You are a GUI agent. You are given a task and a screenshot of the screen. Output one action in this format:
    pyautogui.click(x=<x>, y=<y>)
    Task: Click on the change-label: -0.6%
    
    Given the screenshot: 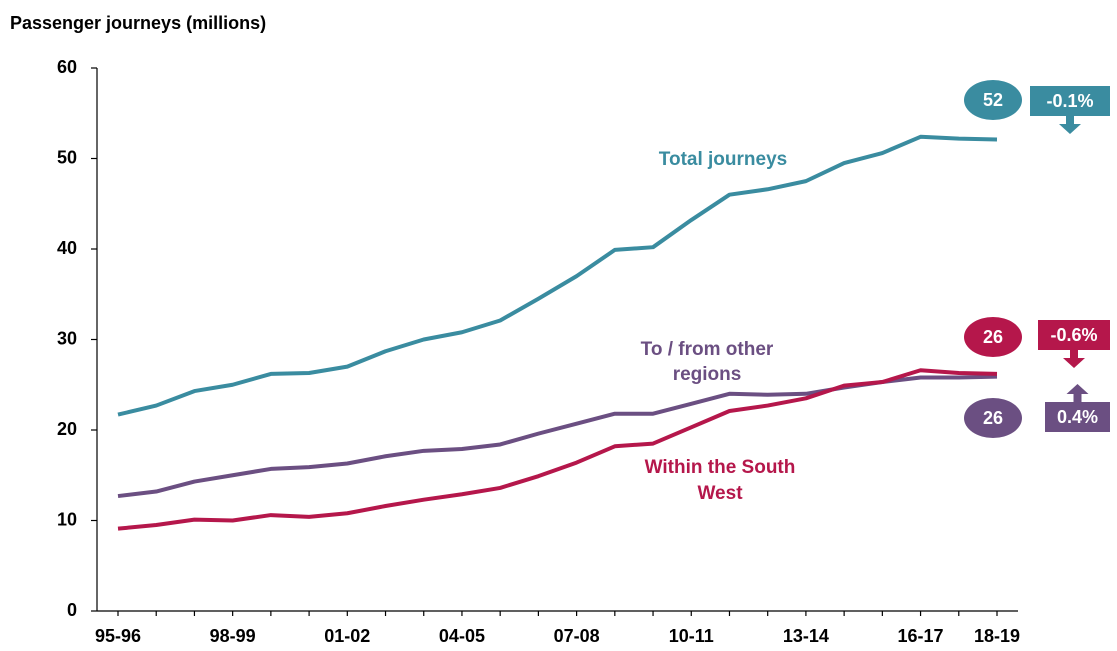 What is the action you would take?
    pyautogui.click(x=1073, y=335)
    